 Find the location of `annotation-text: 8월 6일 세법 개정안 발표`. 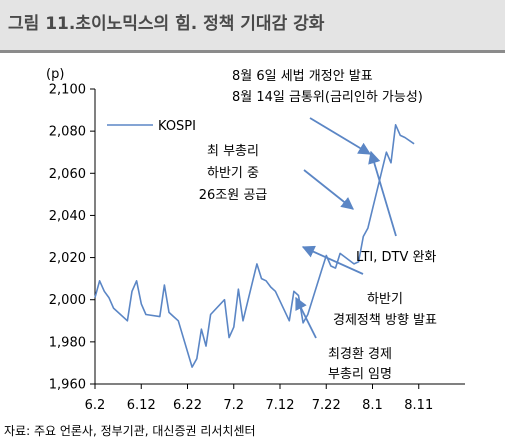

annotation-text: 8월 6일 세법 개정안 발표 is located at coordinates (302, 76).